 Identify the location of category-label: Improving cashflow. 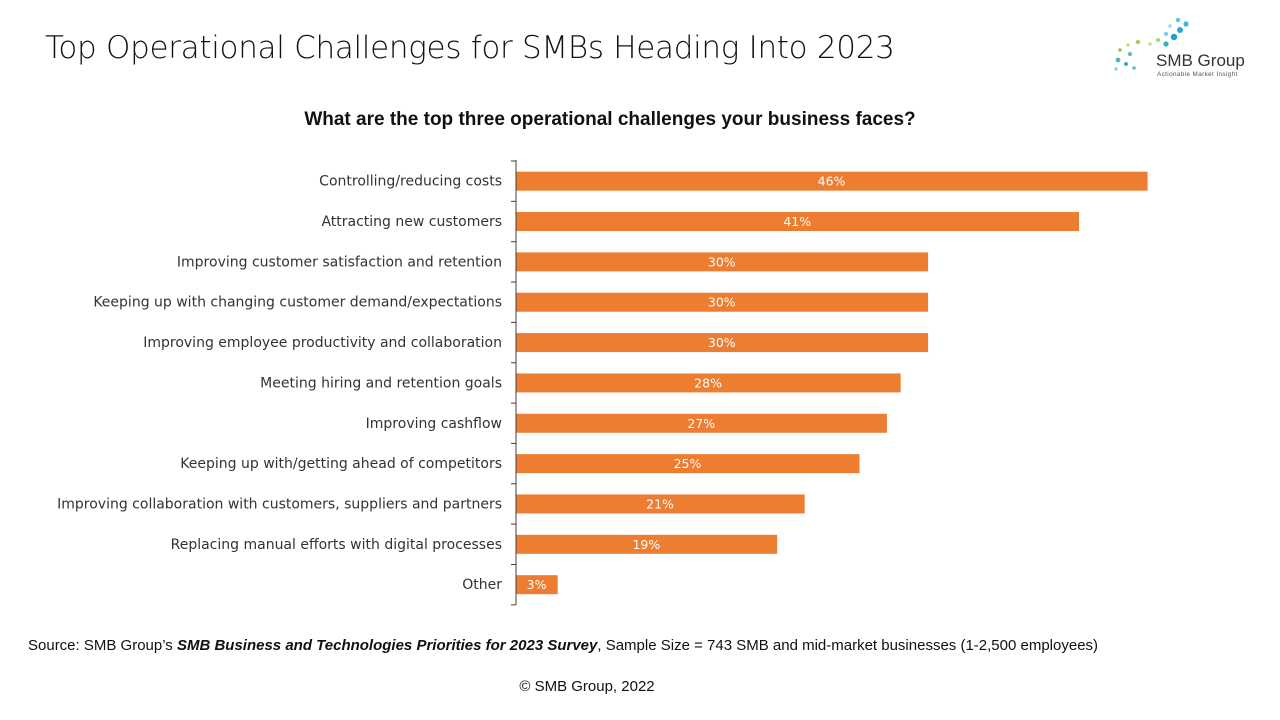
(434, 424).